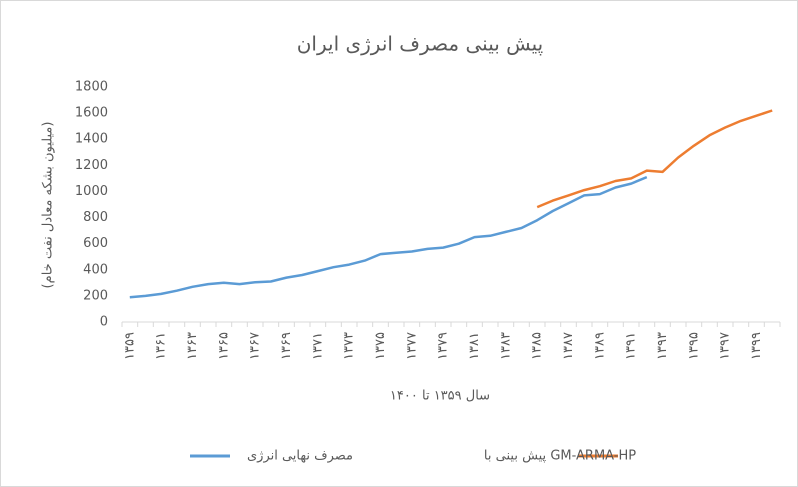 The image size is (798, 487). What do you see at coordinates (654, 159) in the screenshot?
I see `series-line` at bounding box center [654, 159].